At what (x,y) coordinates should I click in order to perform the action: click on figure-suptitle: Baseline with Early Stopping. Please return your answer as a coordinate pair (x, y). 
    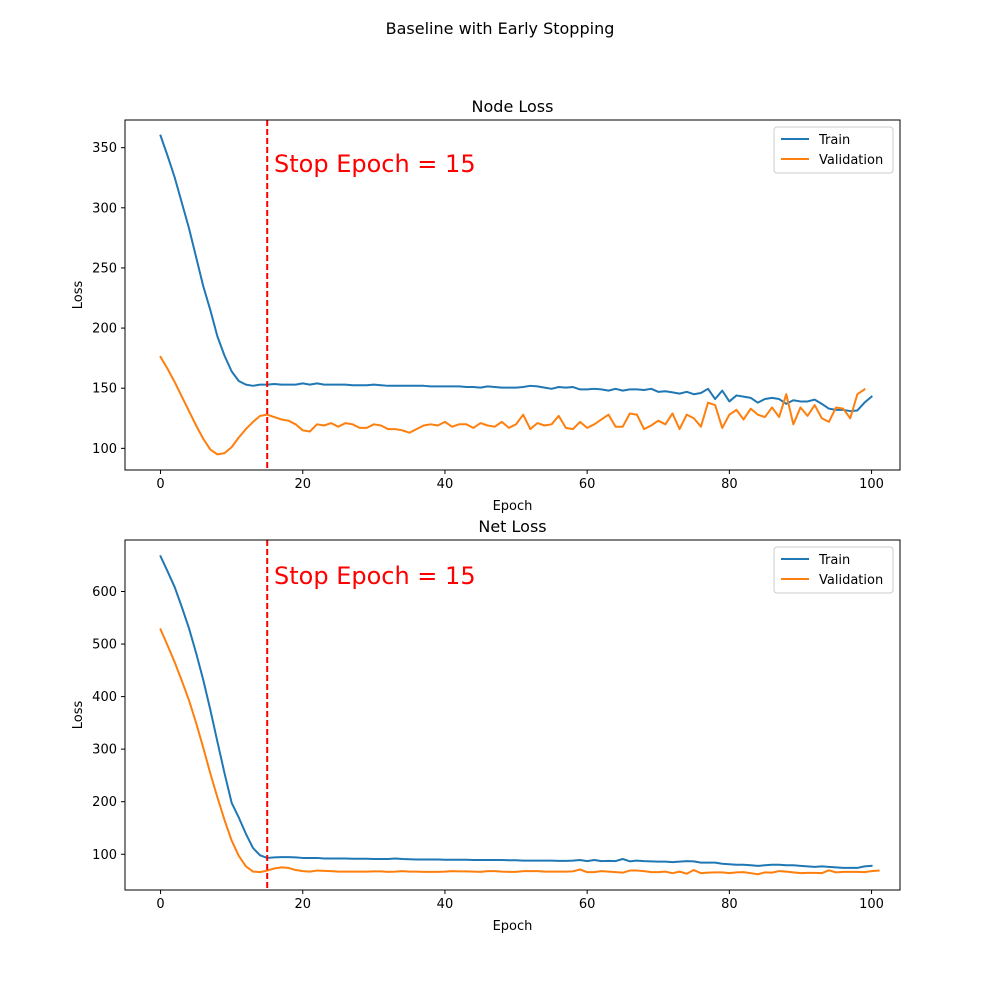
    Looking at the image, I should click on (500, 28).